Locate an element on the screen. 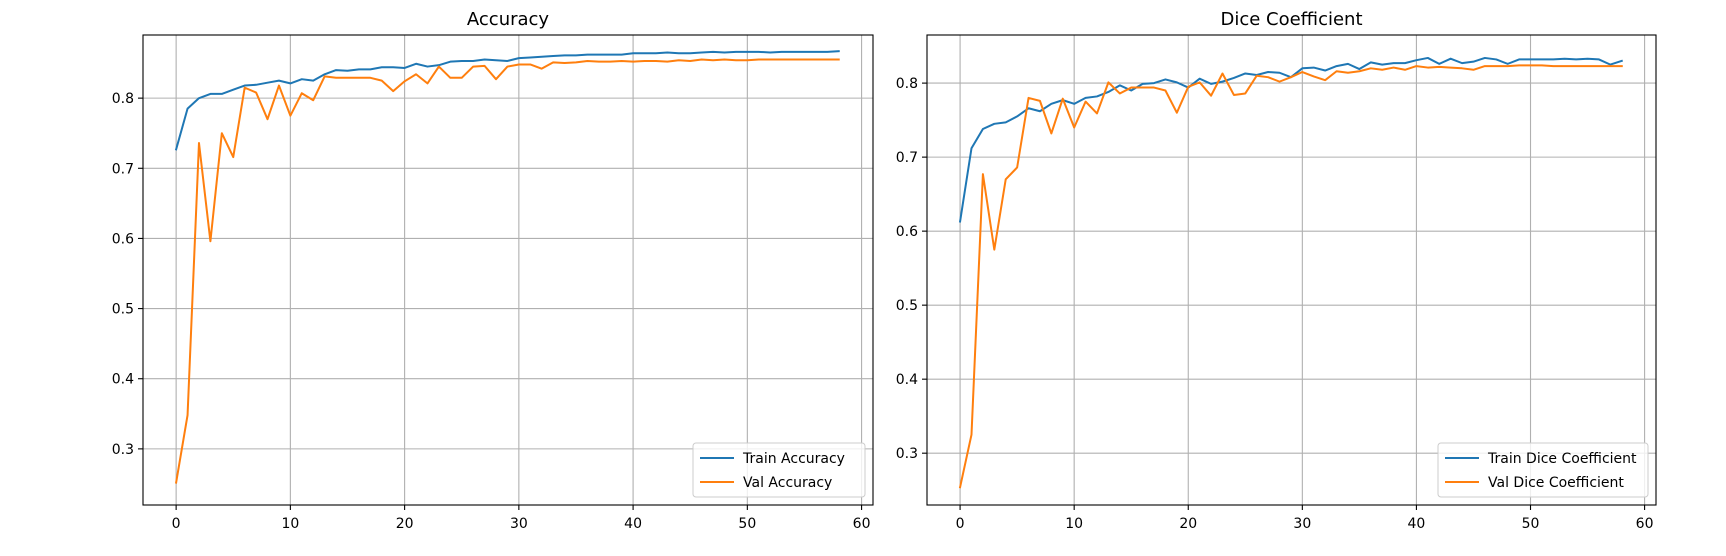 This screenshot has height=556, width=1726. legend-label: Val Dice Coefficient is located at coordinates (1556, 483).